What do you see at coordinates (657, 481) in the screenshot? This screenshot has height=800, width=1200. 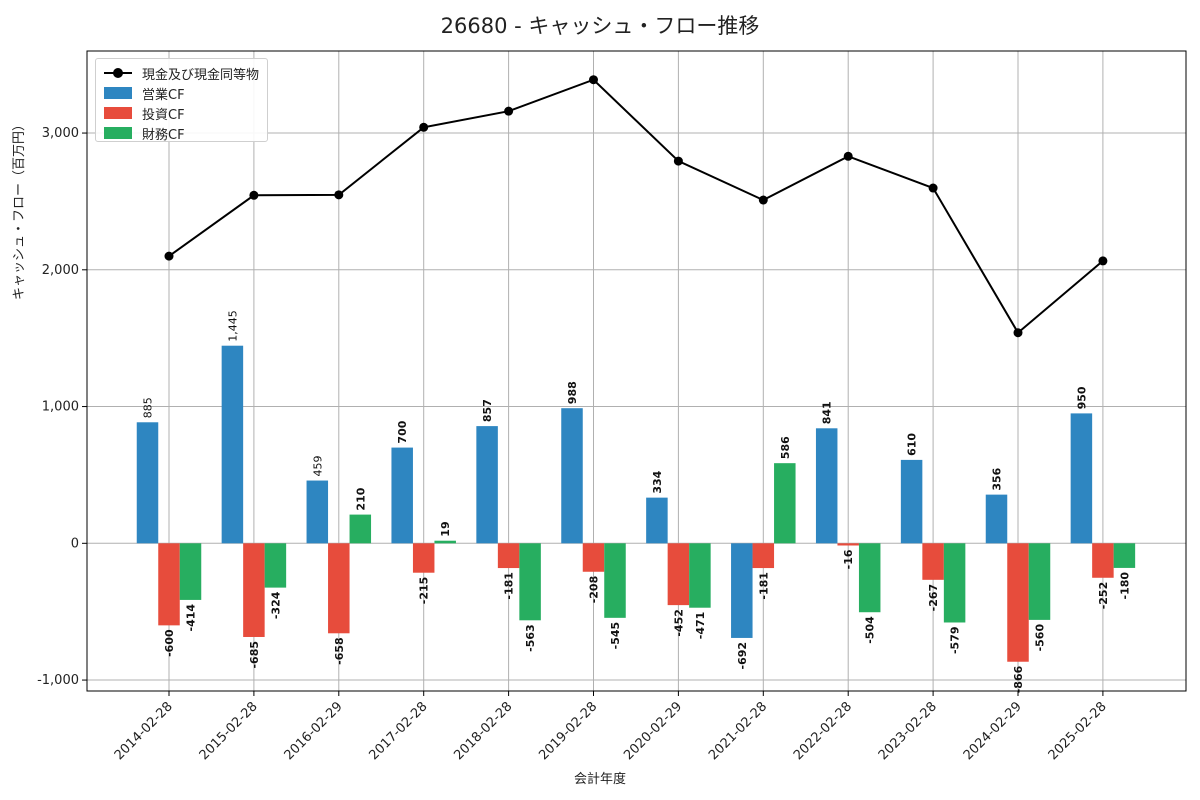 I see `bar-value-label: 334` at bounding box center [657, 481].